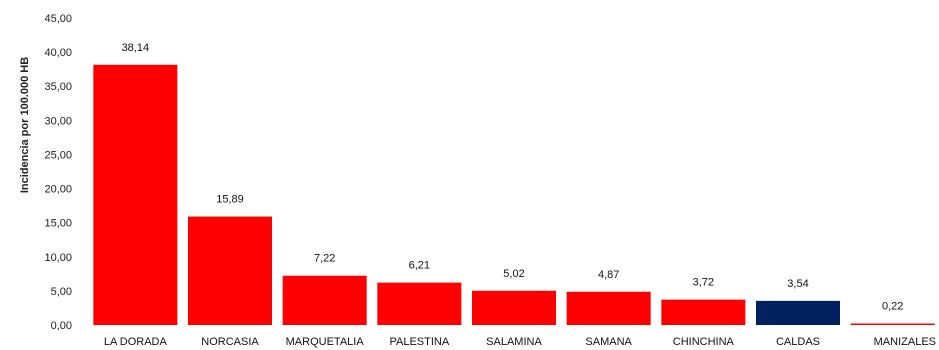 The height and width of the screenshot is (350, 939). Describe the element at coordinates (230, 342) in the screenshot. I see `category-label: NORCASIA` at that location.